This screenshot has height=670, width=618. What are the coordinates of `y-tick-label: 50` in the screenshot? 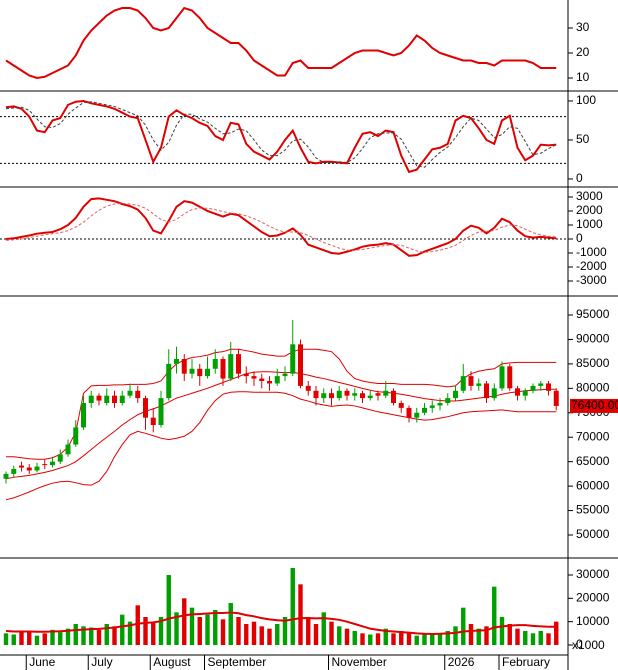 It's located at (583, 139).